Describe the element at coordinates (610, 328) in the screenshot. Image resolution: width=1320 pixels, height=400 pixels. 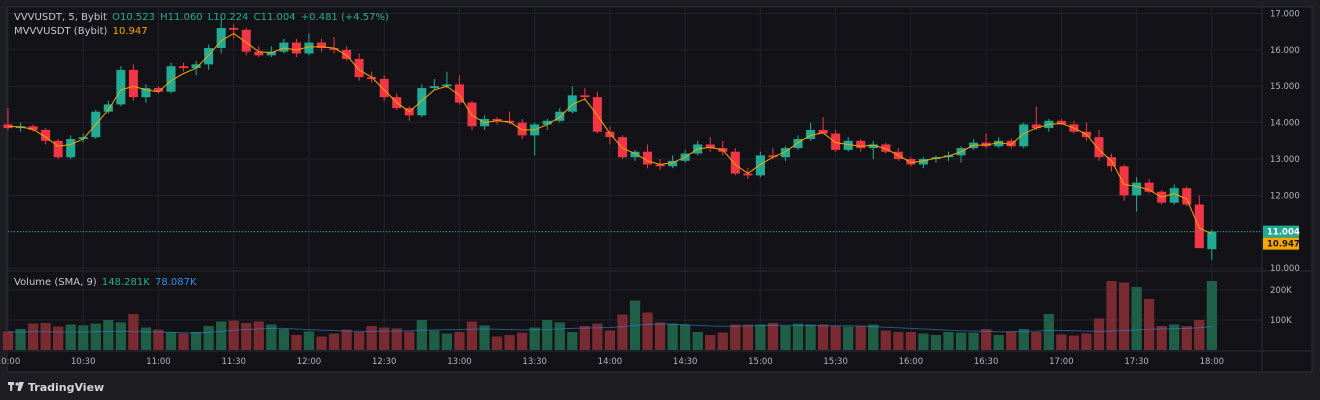
I see `volume-sma-line` at that location.